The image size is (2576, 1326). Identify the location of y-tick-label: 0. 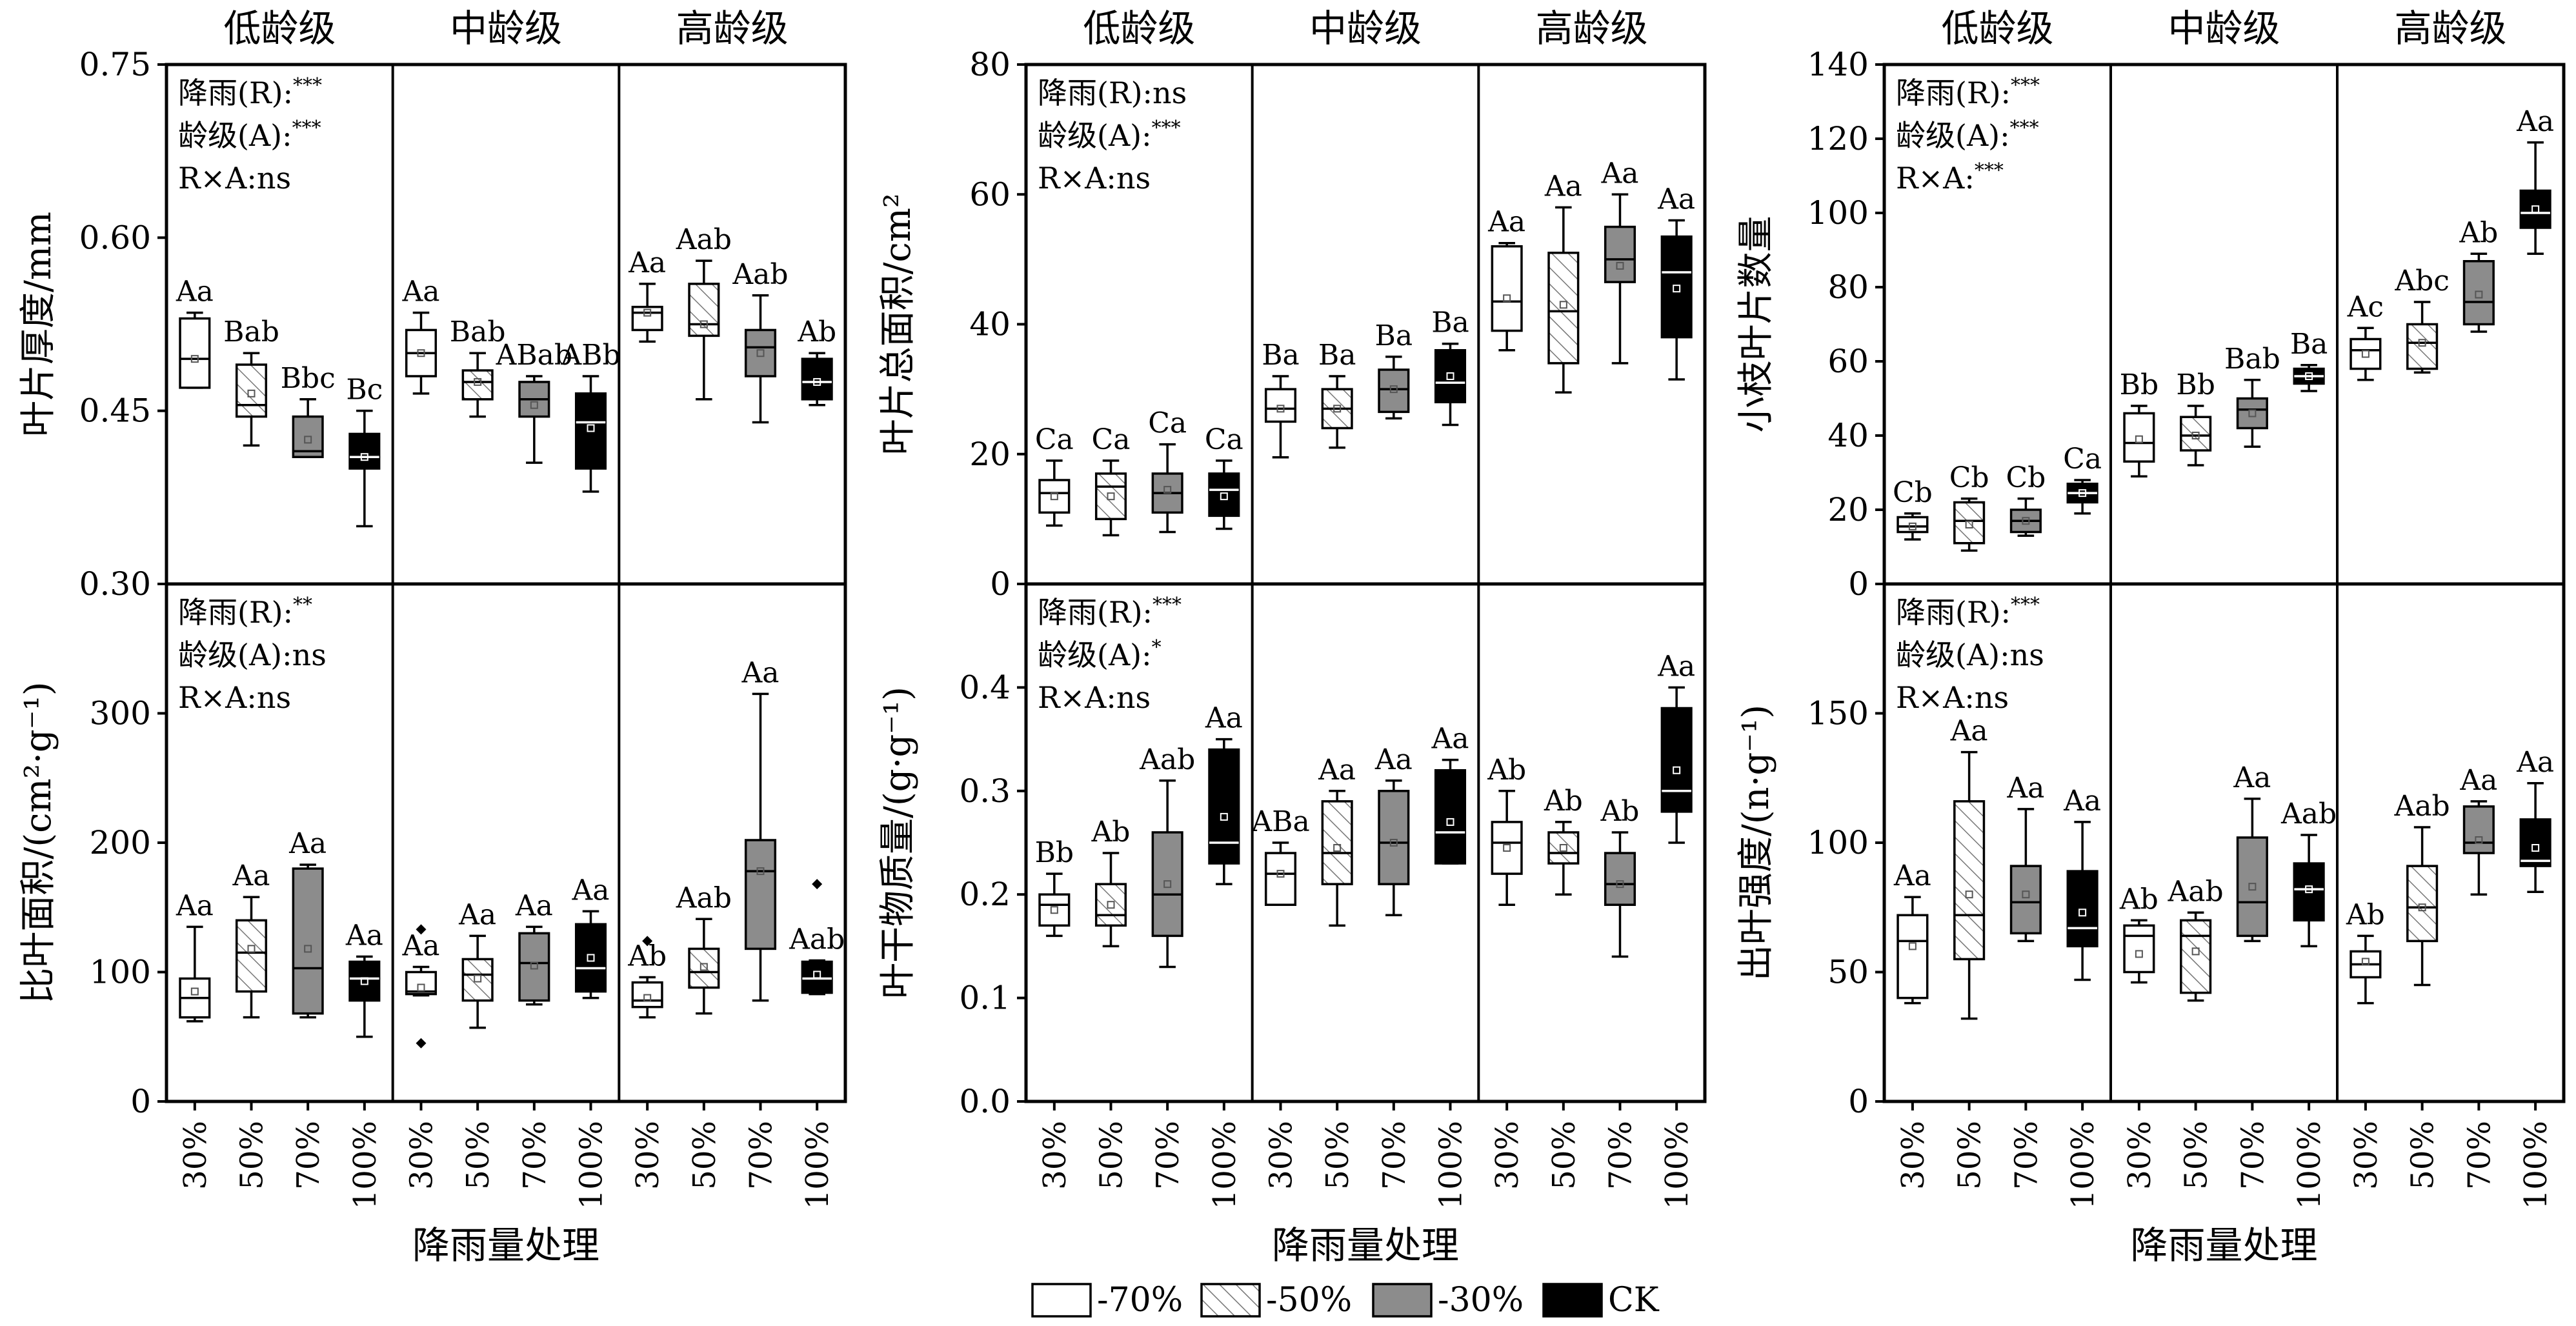
(140, 1101).